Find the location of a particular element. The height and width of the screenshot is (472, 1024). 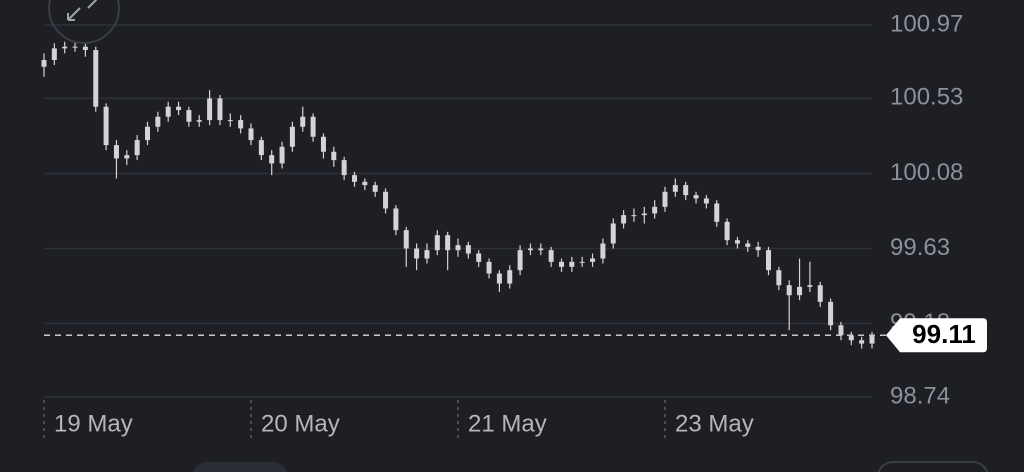

y-tick-label: 98.74 is located at coordinates (920, 395).